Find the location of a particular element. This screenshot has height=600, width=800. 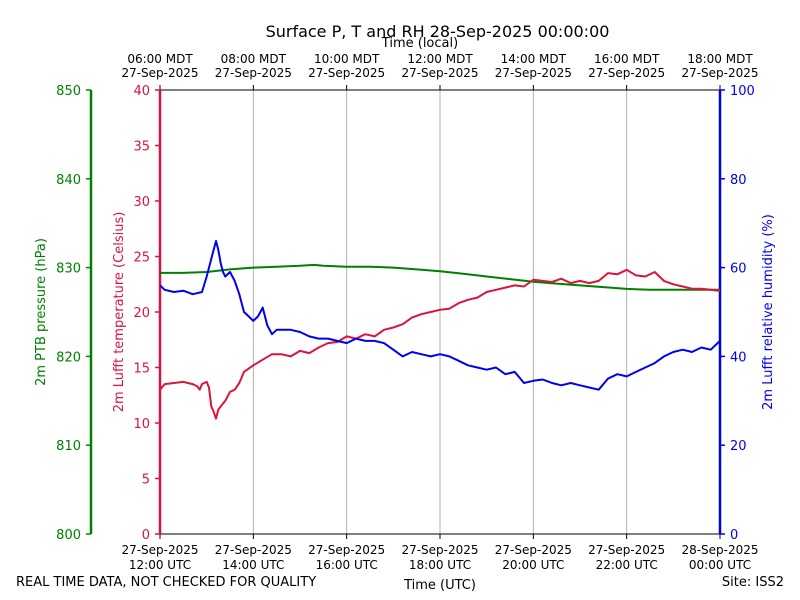

pressure-tick-label: 810 is located at coordinates (68, 446).